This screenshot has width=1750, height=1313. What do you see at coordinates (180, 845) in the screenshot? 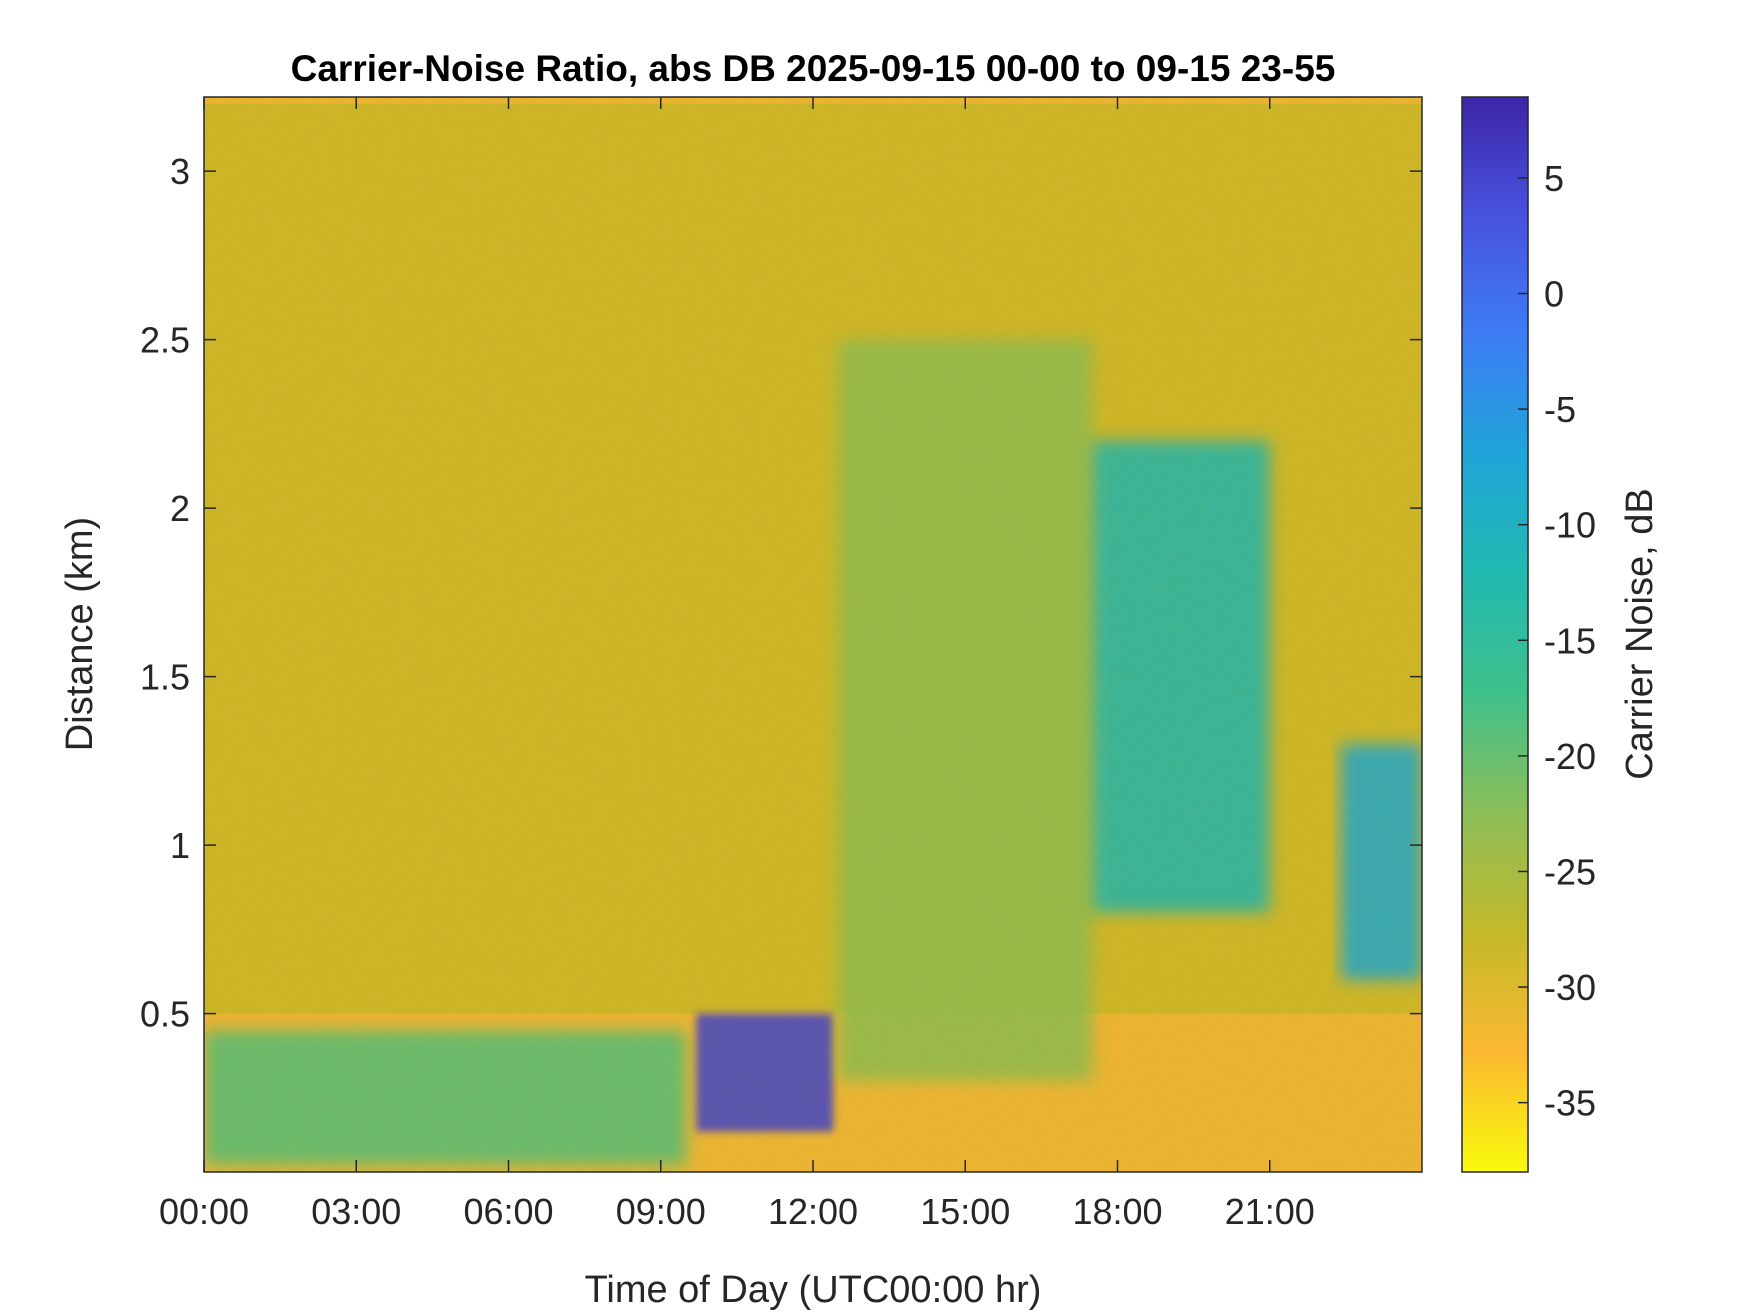
I see `y-tick-label: 1` at bounding box center [180, 845].